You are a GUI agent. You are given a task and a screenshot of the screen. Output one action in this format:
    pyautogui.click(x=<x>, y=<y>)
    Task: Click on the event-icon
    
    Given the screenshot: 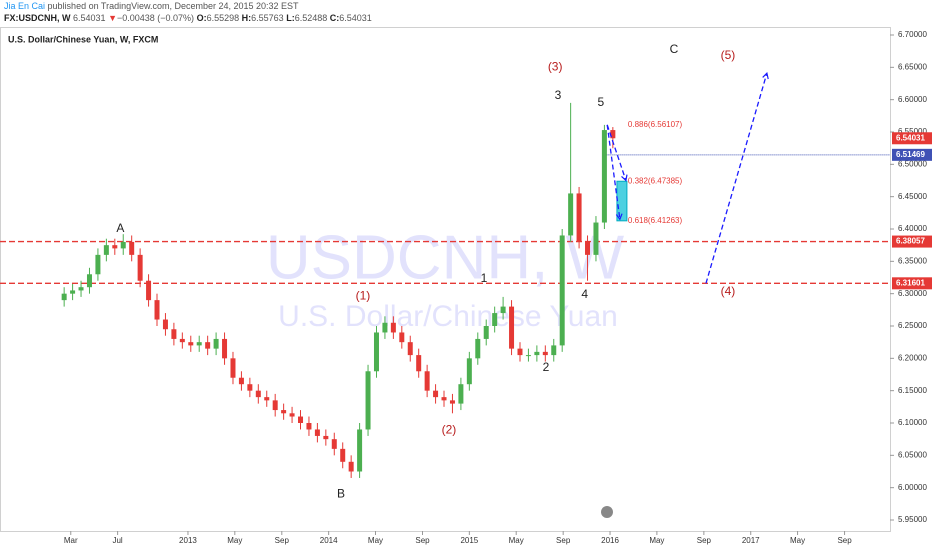 What is the action you would take?
    pyautogui.click(x=607, y=512)
    